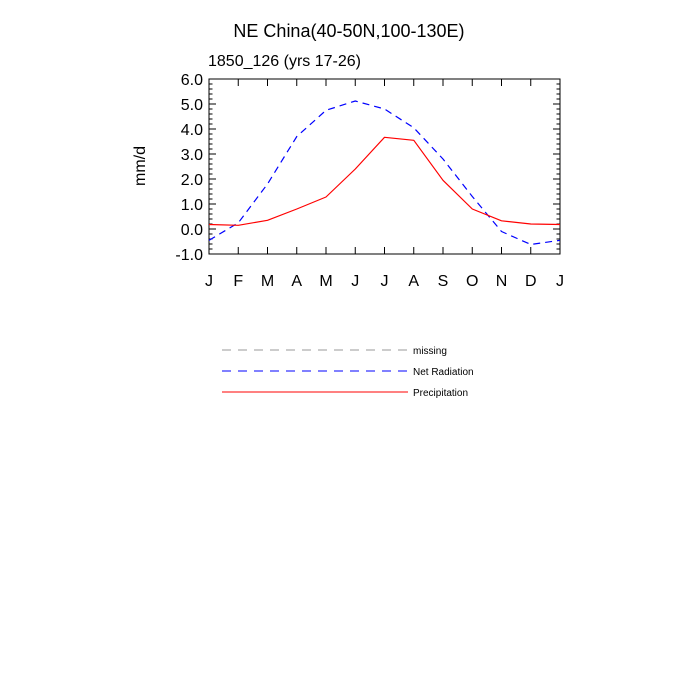 Image resolution: width=700 pixels, height=700 pixels. I want to click on chart-title: NE China(40-50N,100-130E), so click(348, 31).